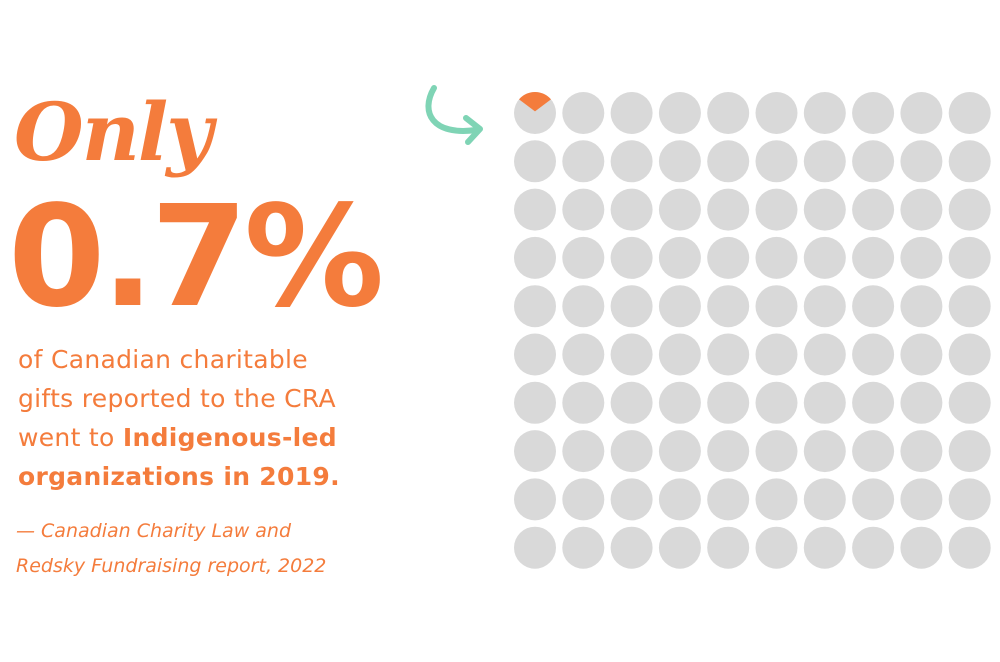 The height and width of the screenshot is (662, 1000). What do you see at coordinates (163, 359) in the screenshot?
I see `description-line-1: of Canadian charitable` at bounding box center [163, 359].